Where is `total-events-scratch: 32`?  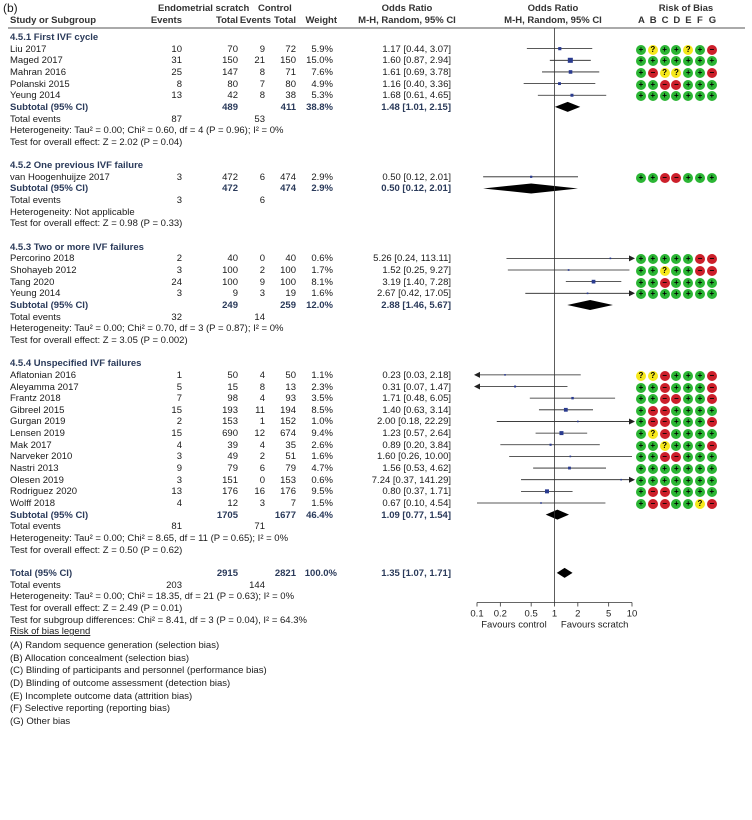
total-events-scratch: 32 is located at coordinates (176, 317).